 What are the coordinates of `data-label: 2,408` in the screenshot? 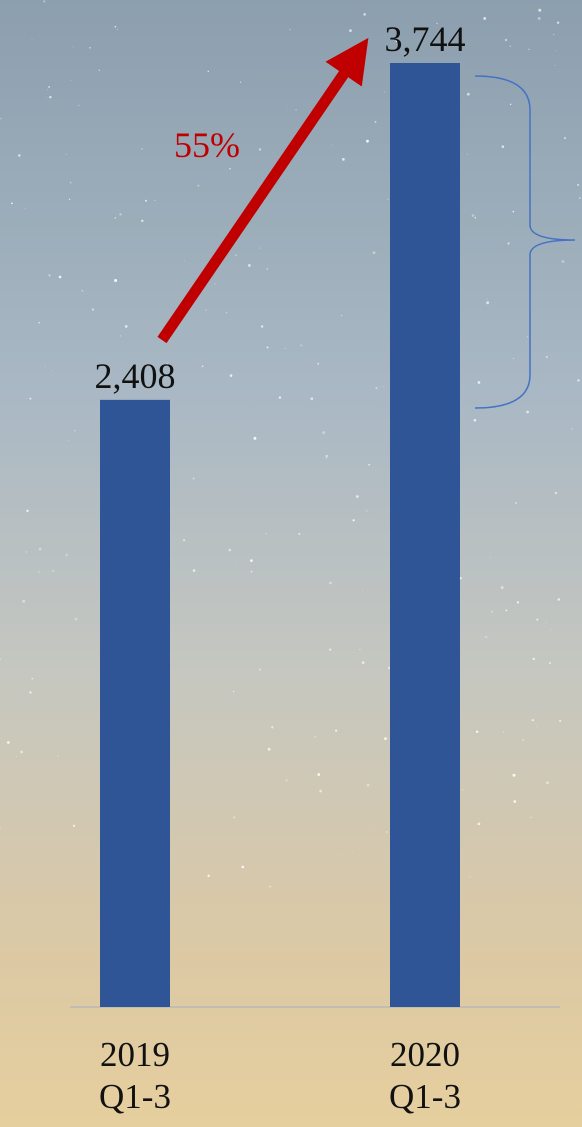 It's located at (135, 376).